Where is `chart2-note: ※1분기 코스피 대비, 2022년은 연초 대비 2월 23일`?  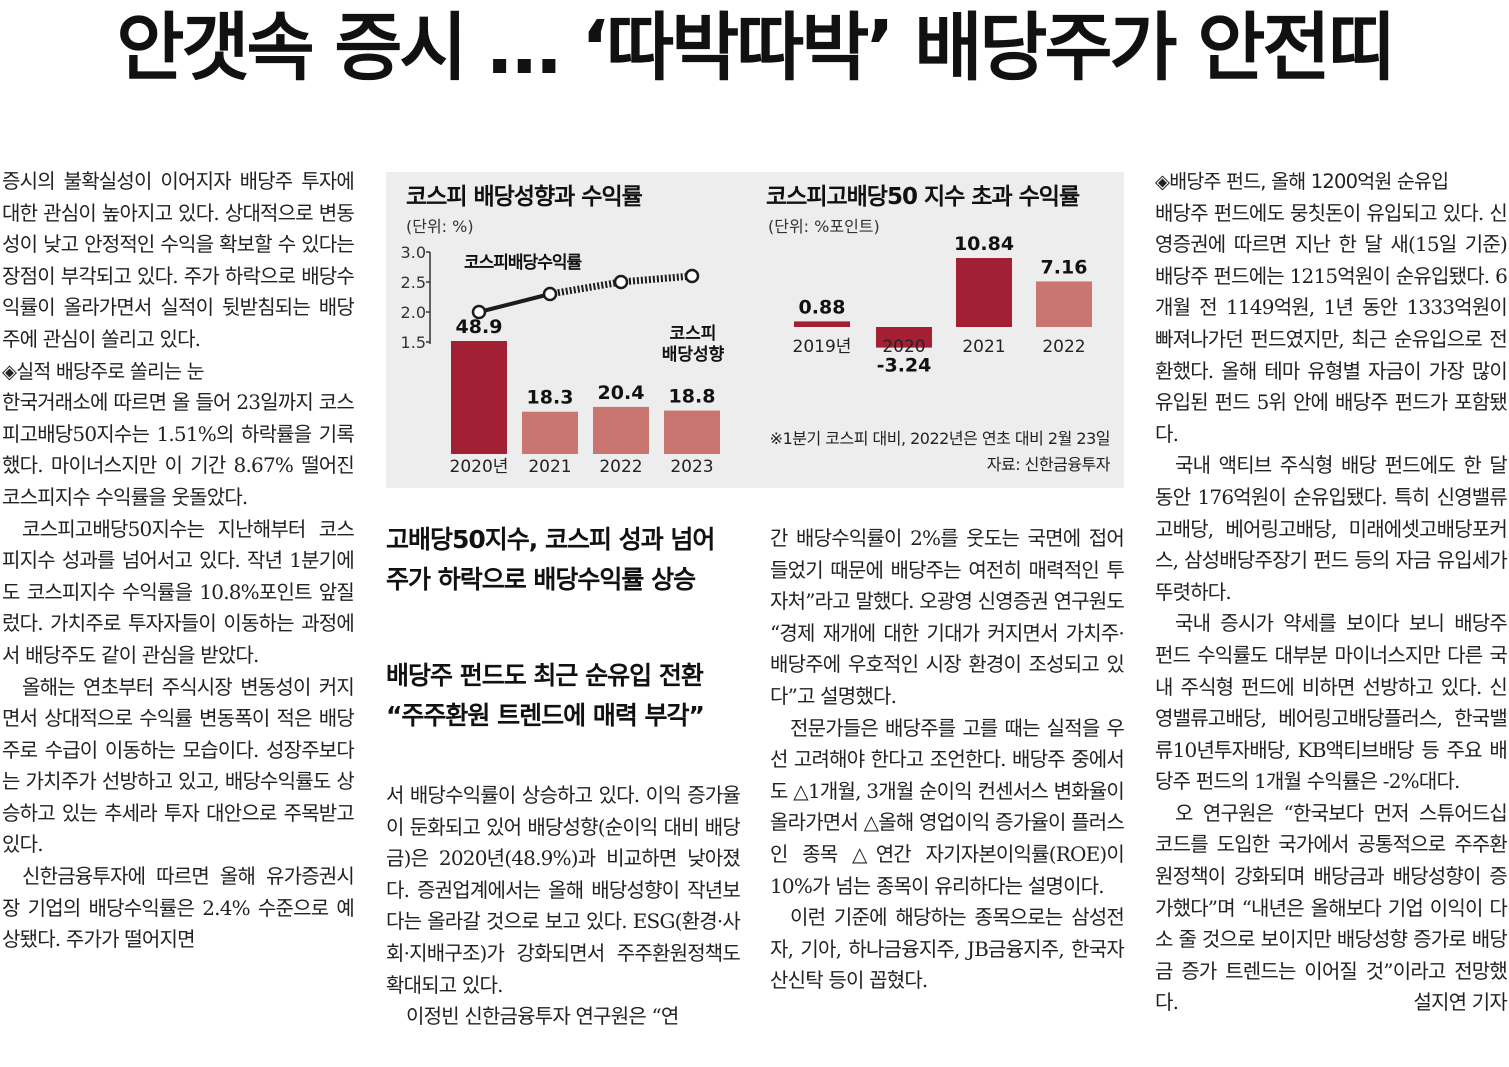
chart2-note: ※1분기 코스피 대비, 2022년은 연초 대비 2월 23일 is located at coordinates (940, 438).